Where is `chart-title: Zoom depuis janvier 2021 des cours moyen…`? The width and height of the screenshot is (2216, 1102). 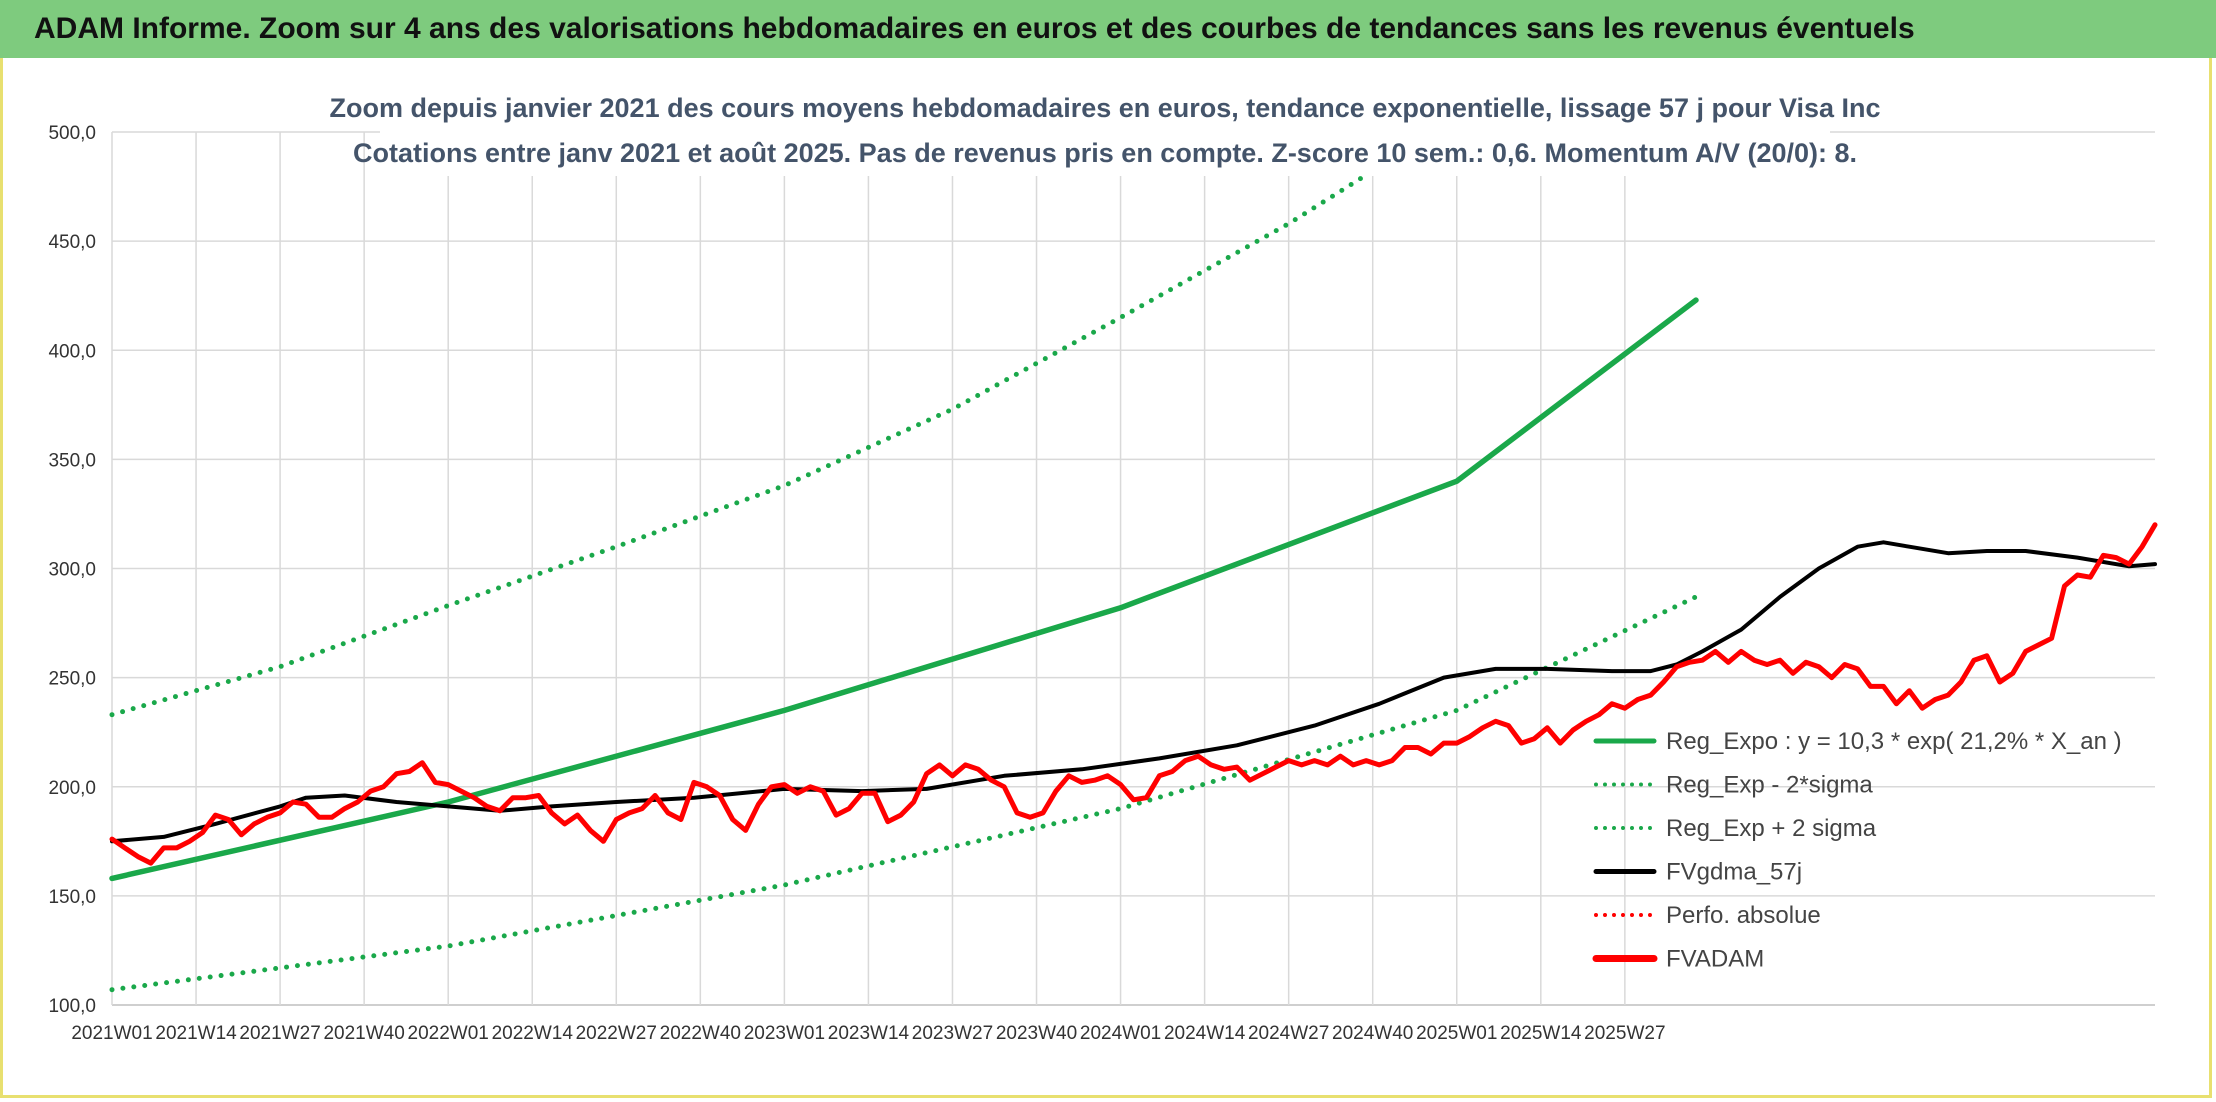 chart-title: Zoom depuis janvier 2021 des cours moyen… is located at coordinates (1104, 108).